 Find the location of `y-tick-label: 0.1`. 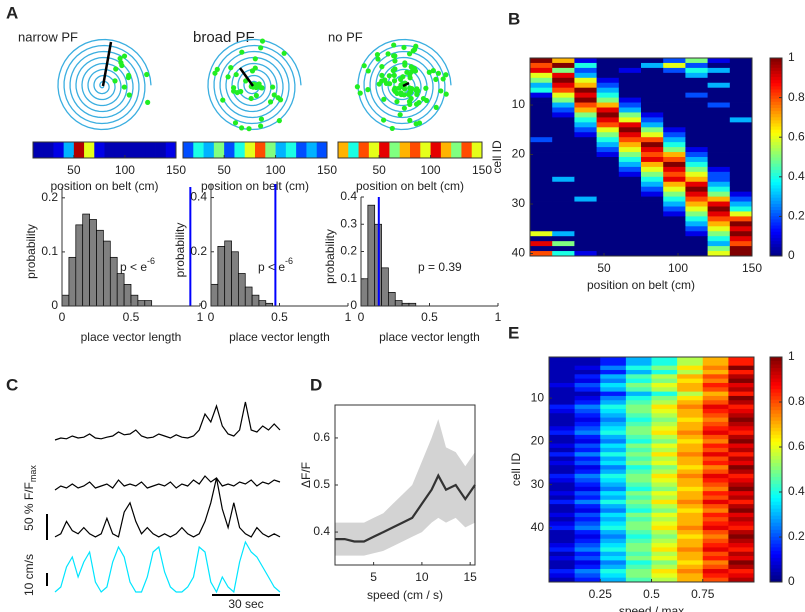

y-tick-label: 0.1 is located at coordinates (49, 251).